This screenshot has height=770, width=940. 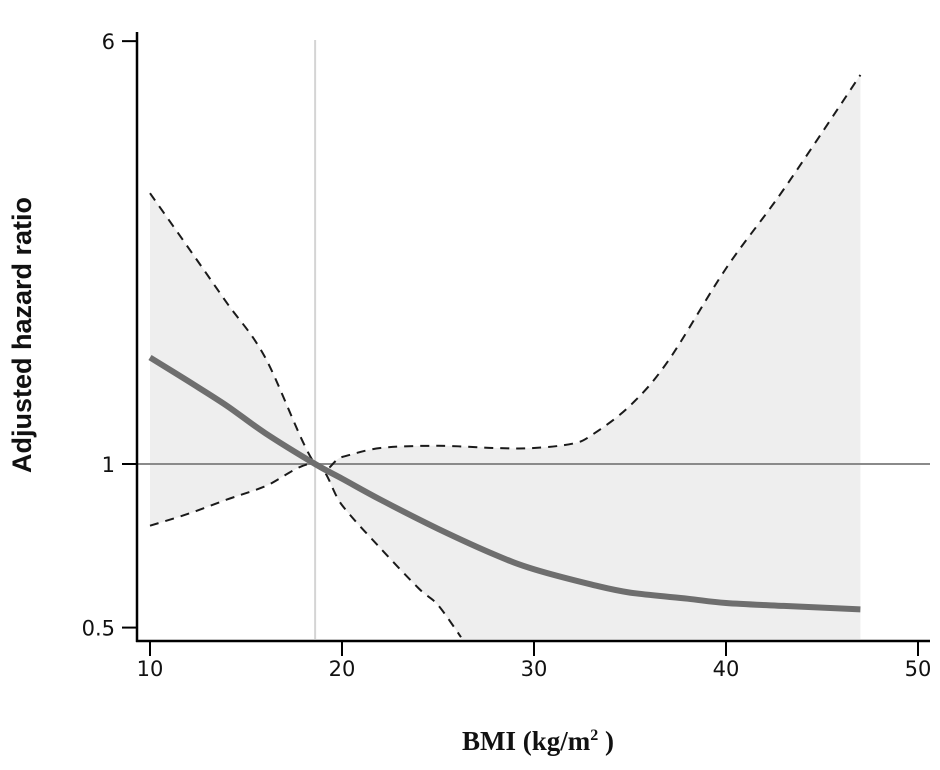 I want to click on x-tick-label: 50, so click(x=918, y=669).